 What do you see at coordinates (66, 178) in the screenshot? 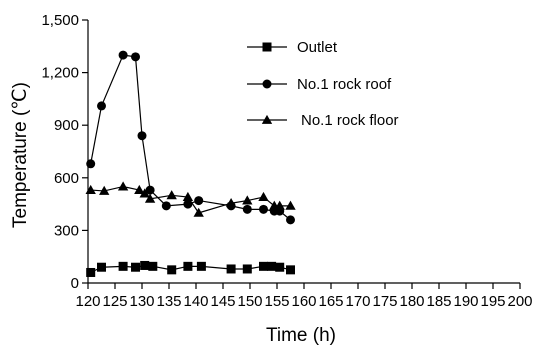
I see `y-tick-label: 600` at bounding box center [66, 178].